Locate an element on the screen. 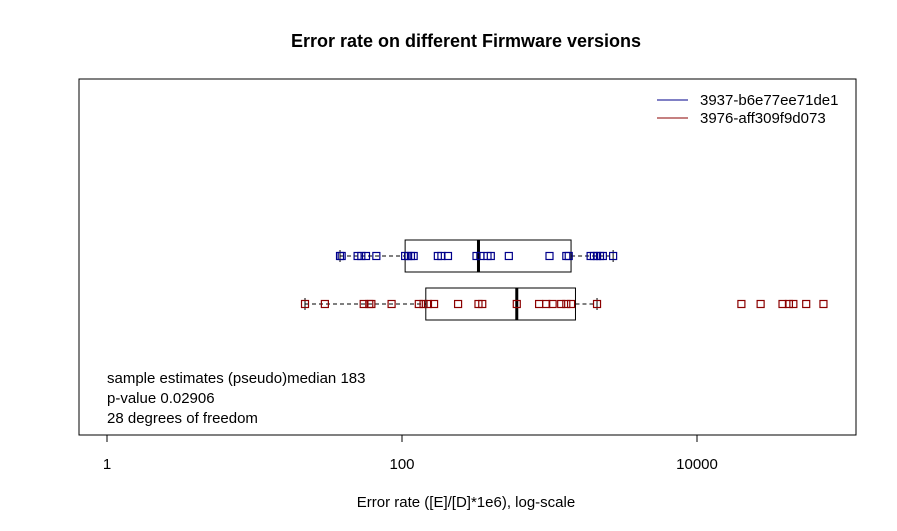 The height and width of the screenshot is (531, 897). box-series-group is located at coordinates (564, 280).